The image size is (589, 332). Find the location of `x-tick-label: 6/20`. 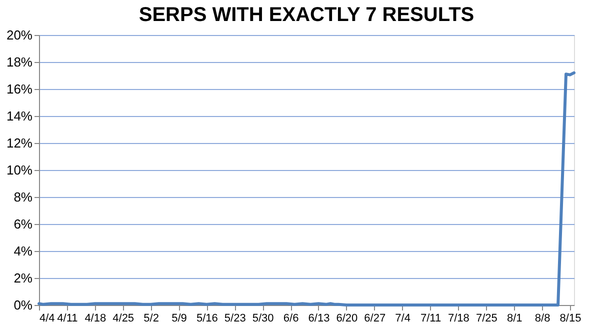

x-tick-label: 6/20 is located at coordinates (347, 318).